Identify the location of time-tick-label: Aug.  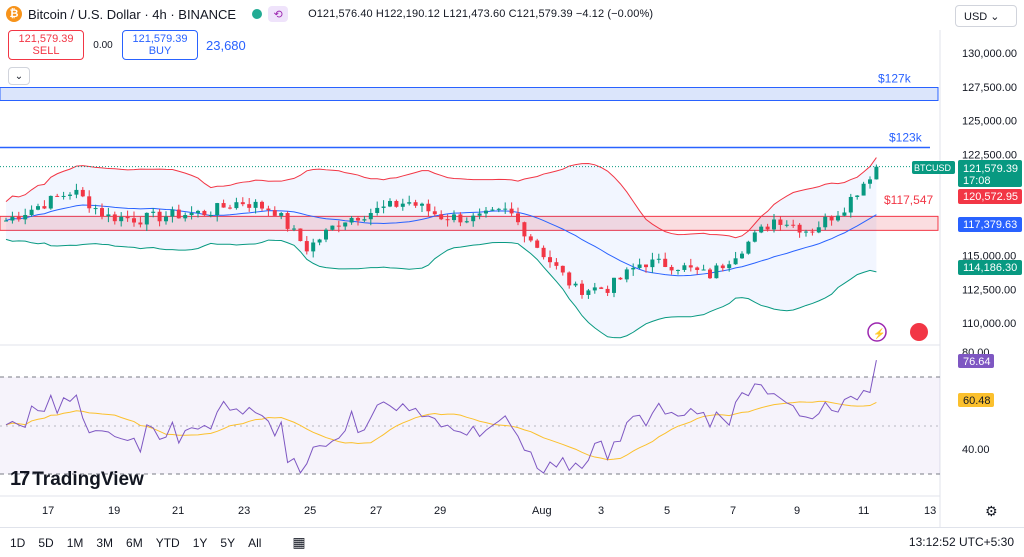
(542, 511).